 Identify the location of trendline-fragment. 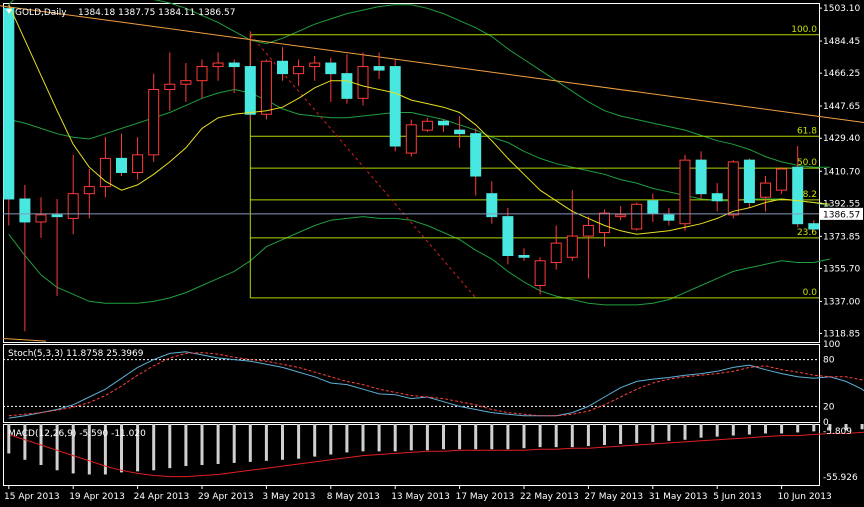
(24, 339).